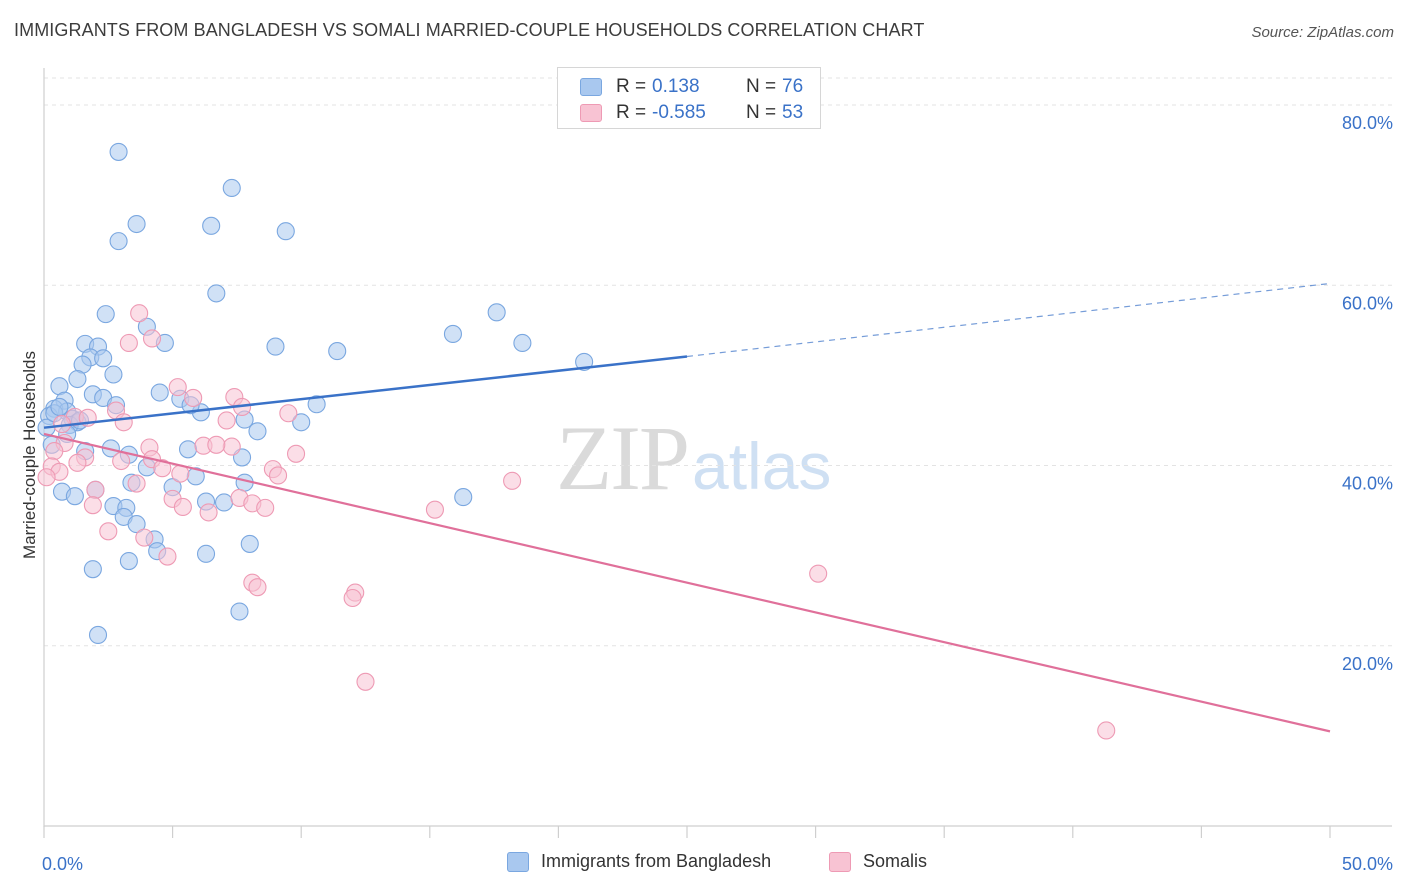  What do you see at coordinates (679, 112) in the screenshot?
I see `legend-r-value: -0.585` at bounding box center [679, 112].